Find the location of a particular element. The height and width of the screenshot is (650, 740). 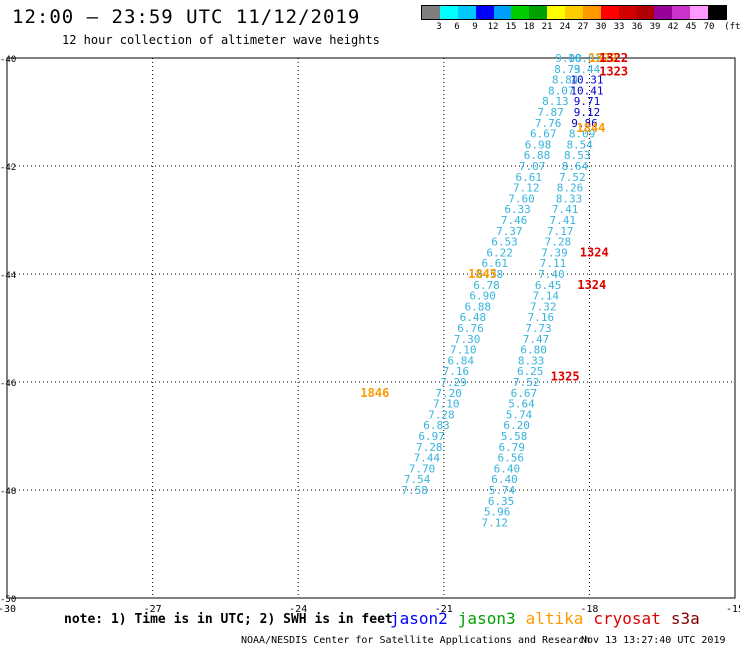

swh-value-jason3: 10.81 is located at coordinates (584, 58).